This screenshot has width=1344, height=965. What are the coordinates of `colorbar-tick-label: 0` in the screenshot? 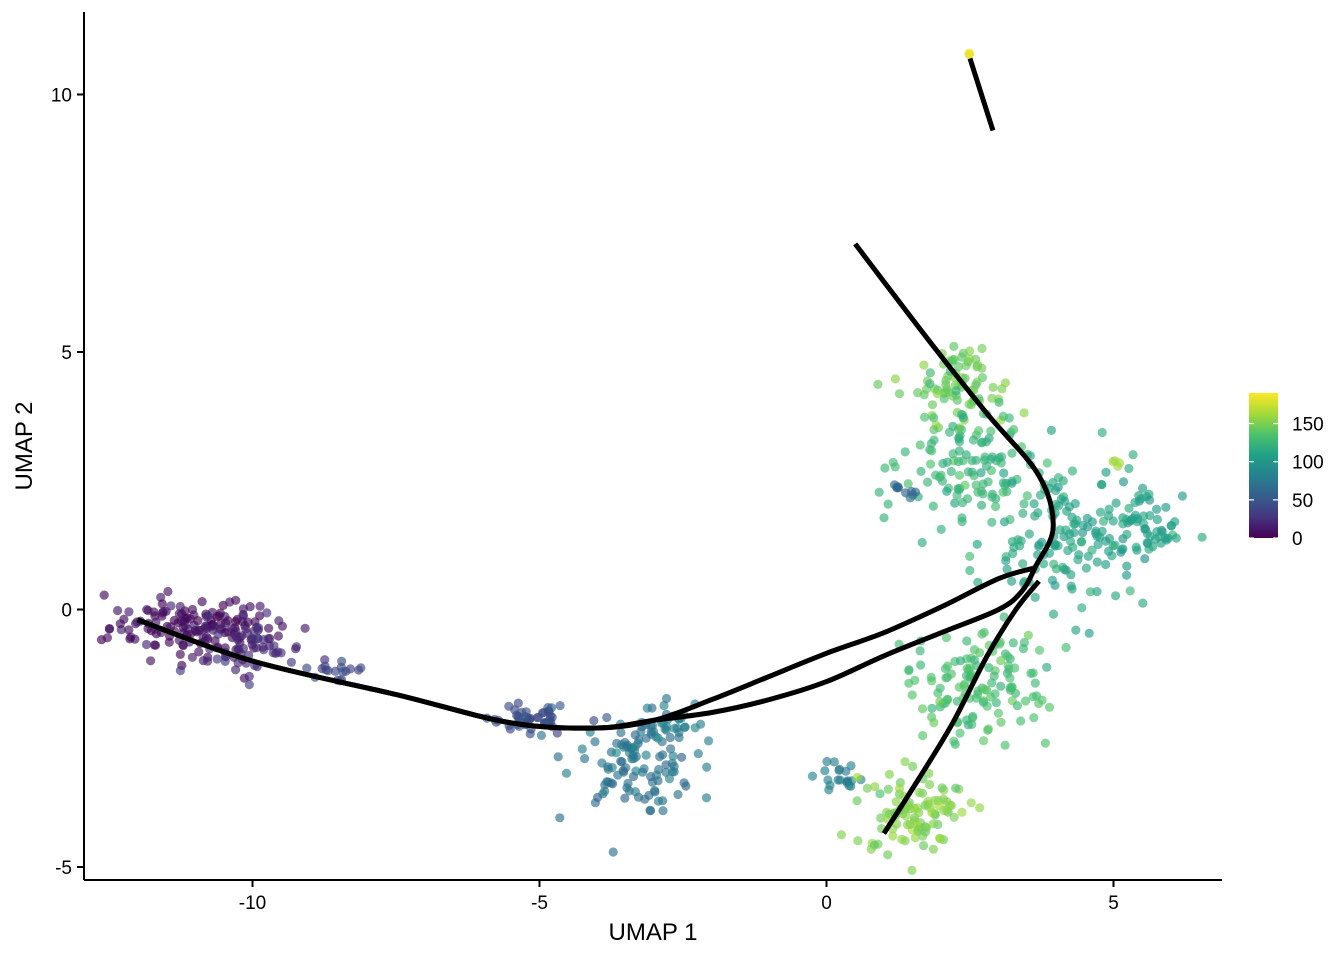 It's located at (1297, 539).